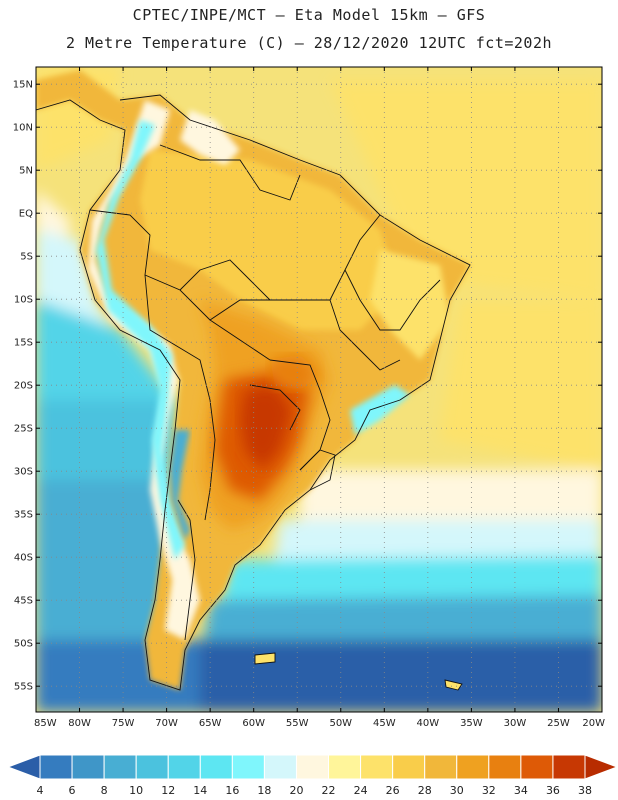 The image size is (618, 800). I want to click on lon-tick-label: 85W, so click(45, 723).